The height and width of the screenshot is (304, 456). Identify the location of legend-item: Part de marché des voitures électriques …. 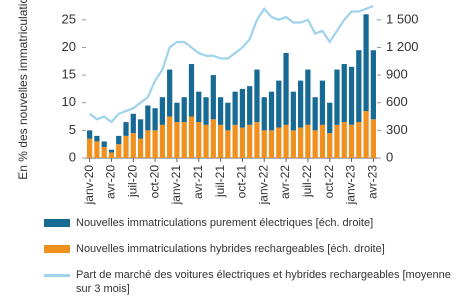
(249, 282).